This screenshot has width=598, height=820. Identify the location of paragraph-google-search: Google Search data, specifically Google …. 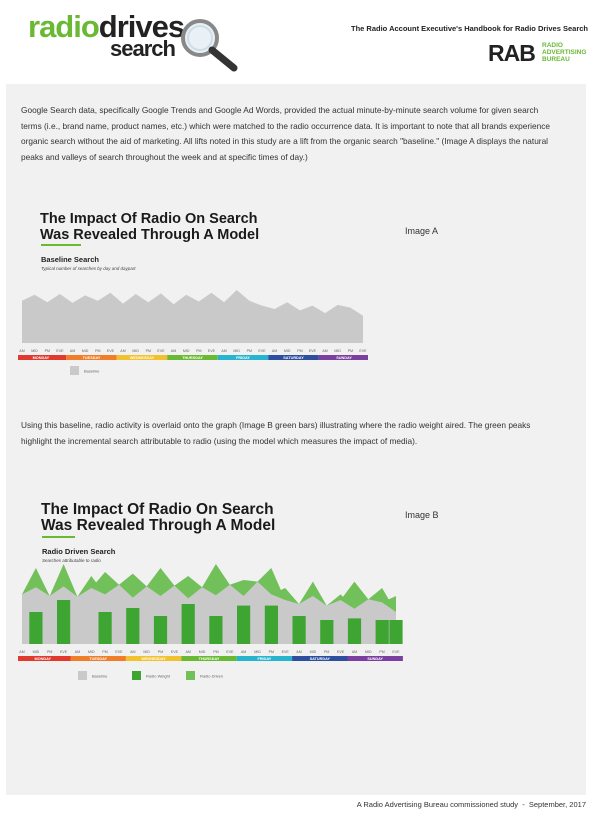
(285, 133).